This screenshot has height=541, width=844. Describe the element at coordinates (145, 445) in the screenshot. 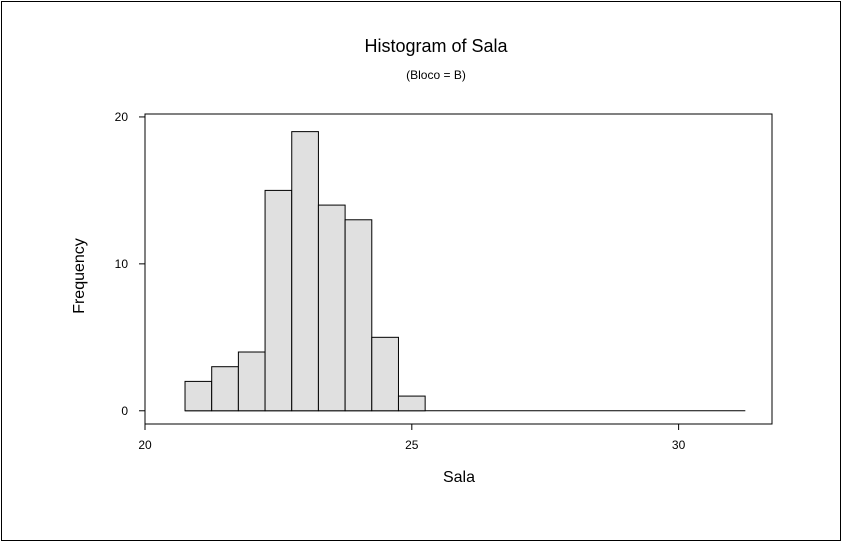

I see `x-tick-label-20: 20` at that location.